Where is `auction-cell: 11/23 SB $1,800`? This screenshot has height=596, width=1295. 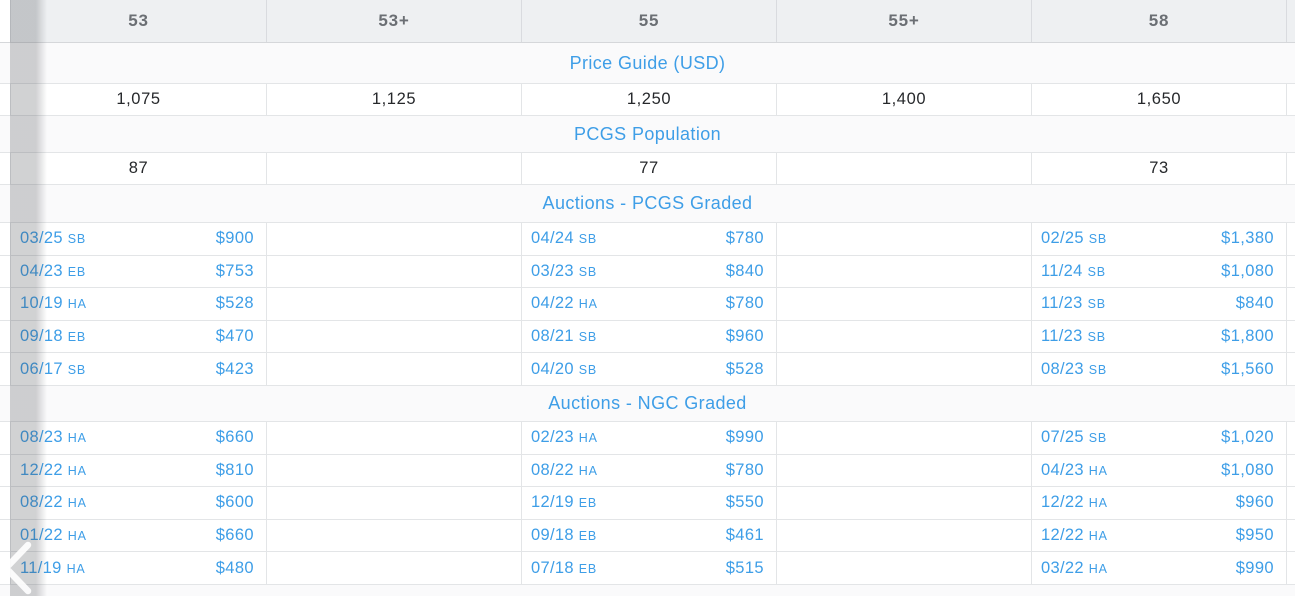 auction-cell: 11/23 SB $1,800 is located at coordinates (1159, 336).